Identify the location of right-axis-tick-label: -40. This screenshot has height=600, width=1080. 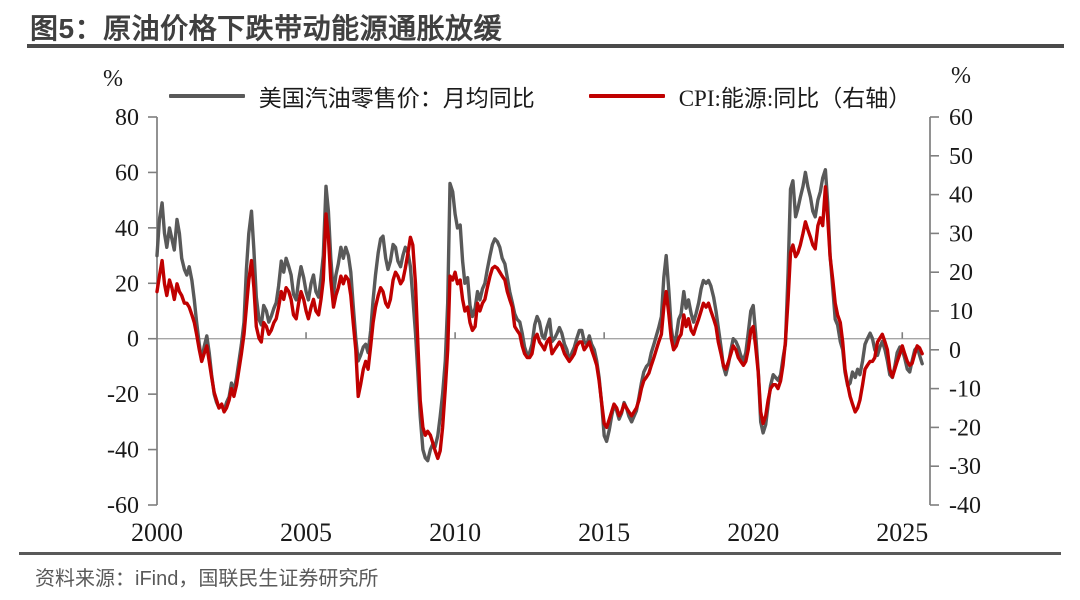
(965, 506).